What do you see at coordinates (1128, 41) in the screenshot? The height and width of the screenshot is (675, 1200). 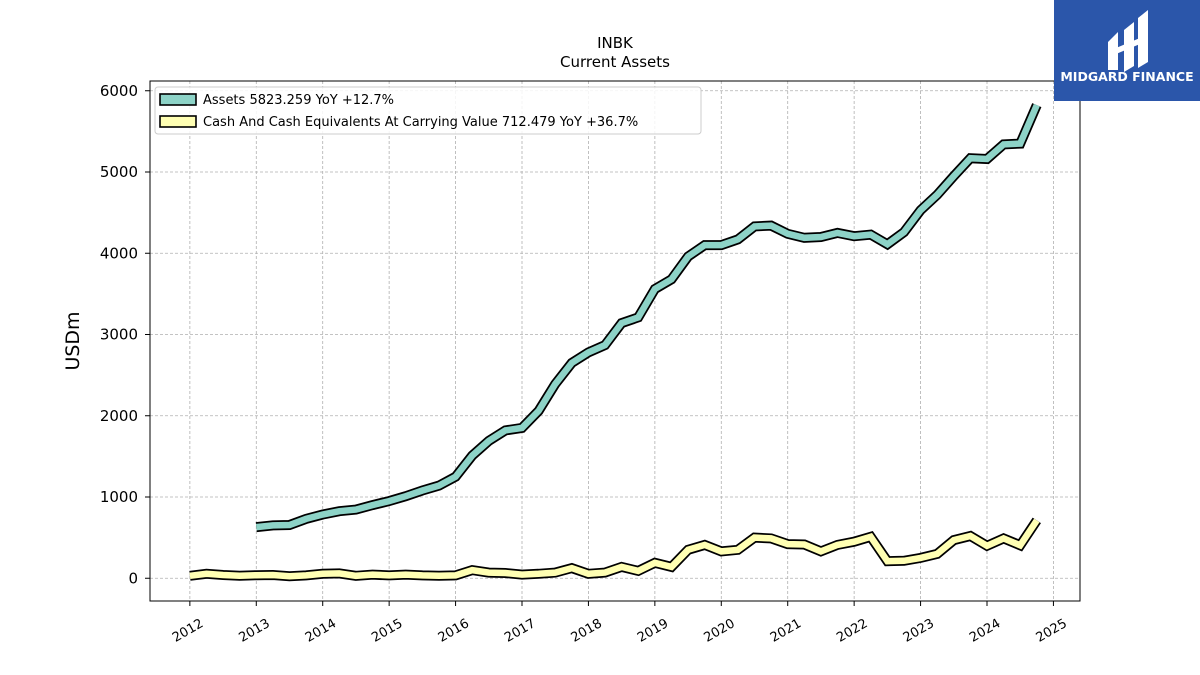 I see `logo-mark-icon` at bounding box center [1128, 41].